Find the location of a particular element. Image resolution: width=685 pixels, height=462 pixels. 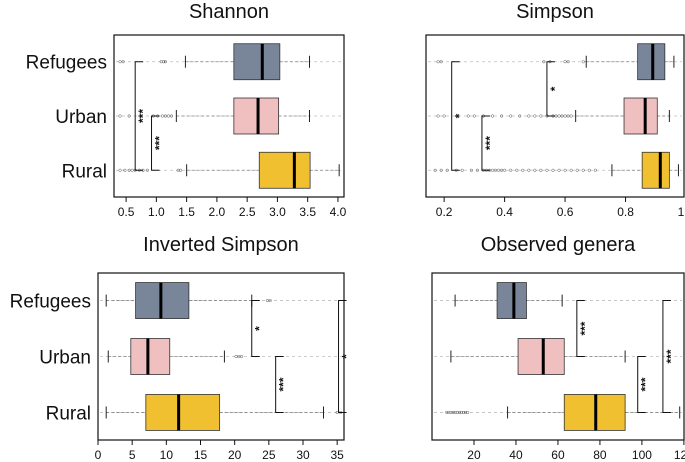

x-tick-label: 1.5 is located at coordinates (186, 212).